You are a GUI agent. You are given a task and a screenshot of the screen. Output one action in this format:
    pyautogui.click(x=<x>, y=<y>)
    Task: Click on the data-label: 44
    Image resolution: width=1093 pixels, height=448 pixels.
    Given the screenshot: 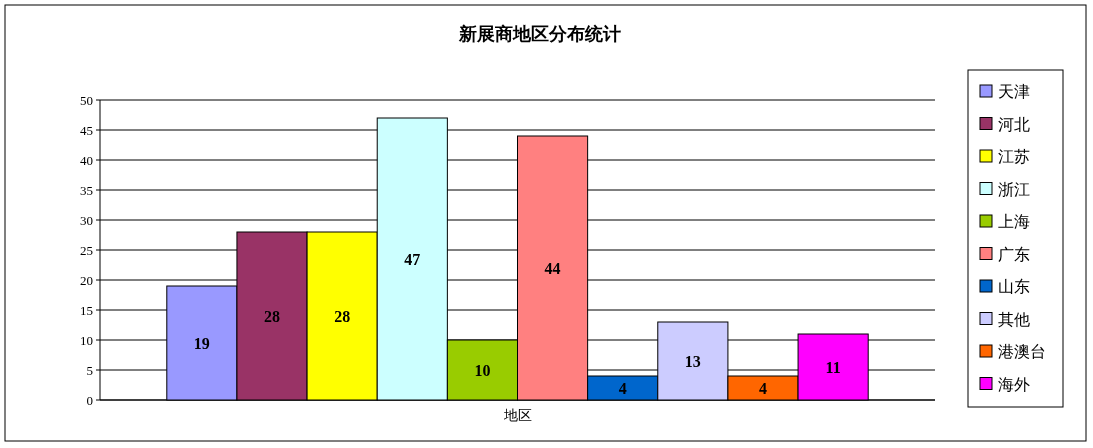 What is the action you would take?
    pyautogui.click(x=552, y=268)
    